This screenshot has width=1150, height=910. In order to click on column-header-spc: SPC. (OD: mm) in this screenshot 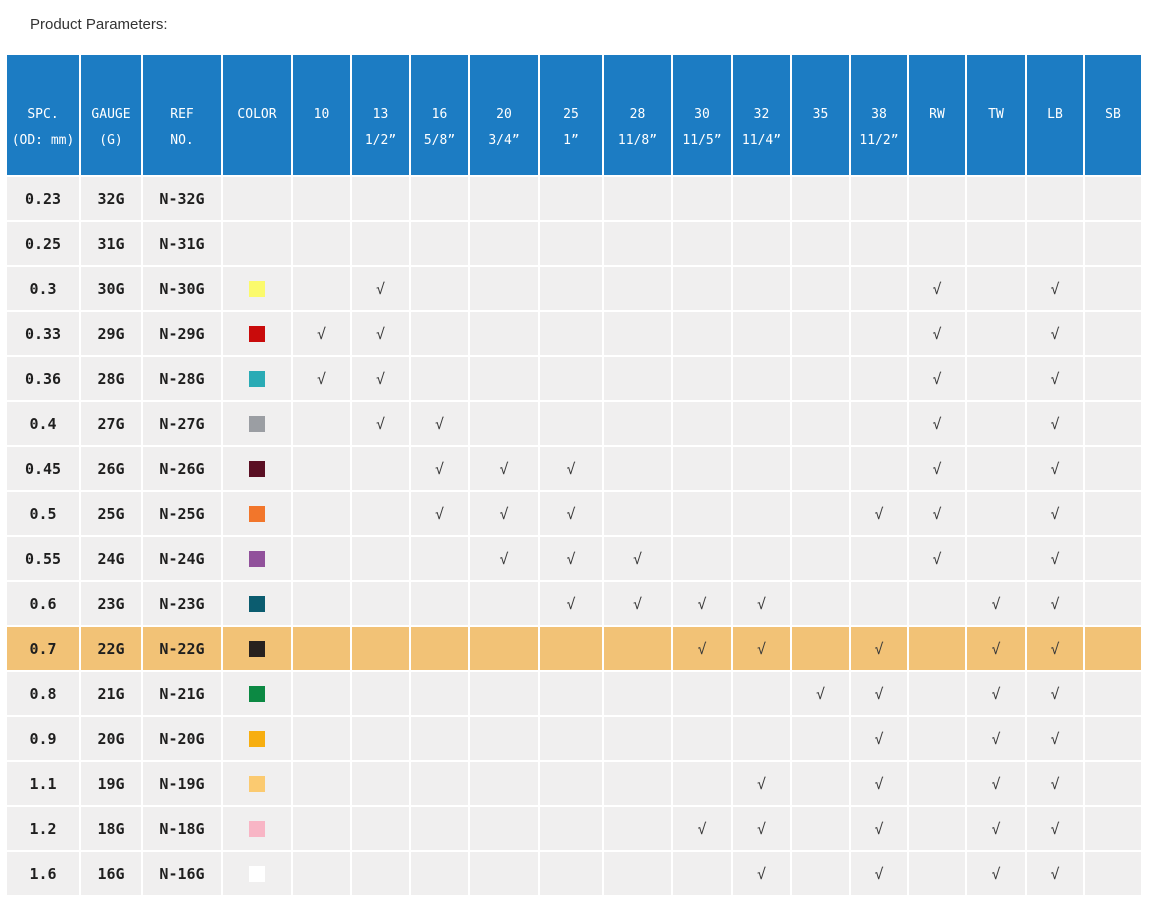, I will do `click(43, 115)`.